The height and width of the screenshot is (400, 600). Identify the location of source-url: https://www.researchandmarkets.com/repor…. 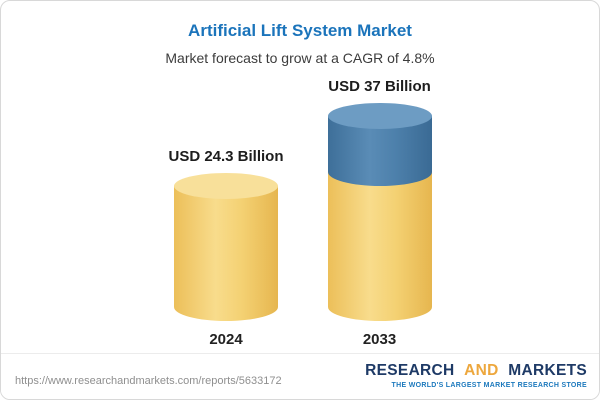
(148, 381).